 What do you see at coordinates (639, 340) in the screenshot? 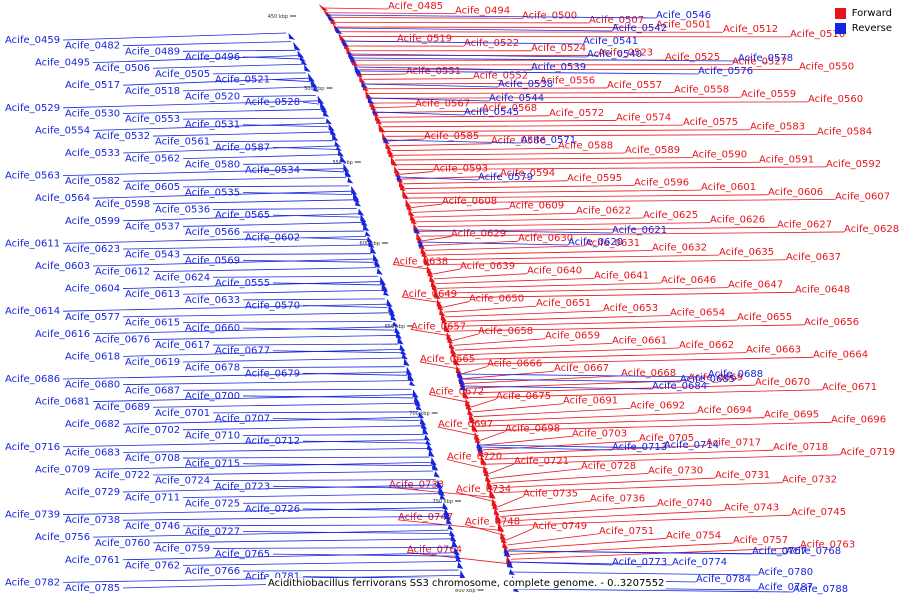
I see `gene-label-forward: Acife_0661` at bounding box center [639, 340].